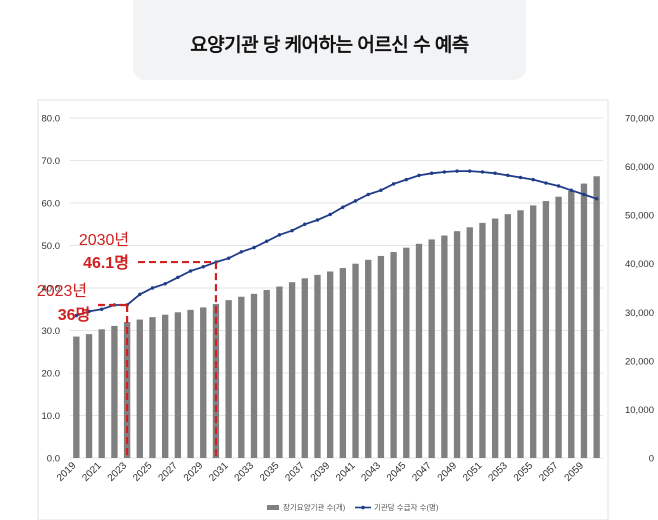  I want to click on x-tick-label: 2059, so click(575, 472).